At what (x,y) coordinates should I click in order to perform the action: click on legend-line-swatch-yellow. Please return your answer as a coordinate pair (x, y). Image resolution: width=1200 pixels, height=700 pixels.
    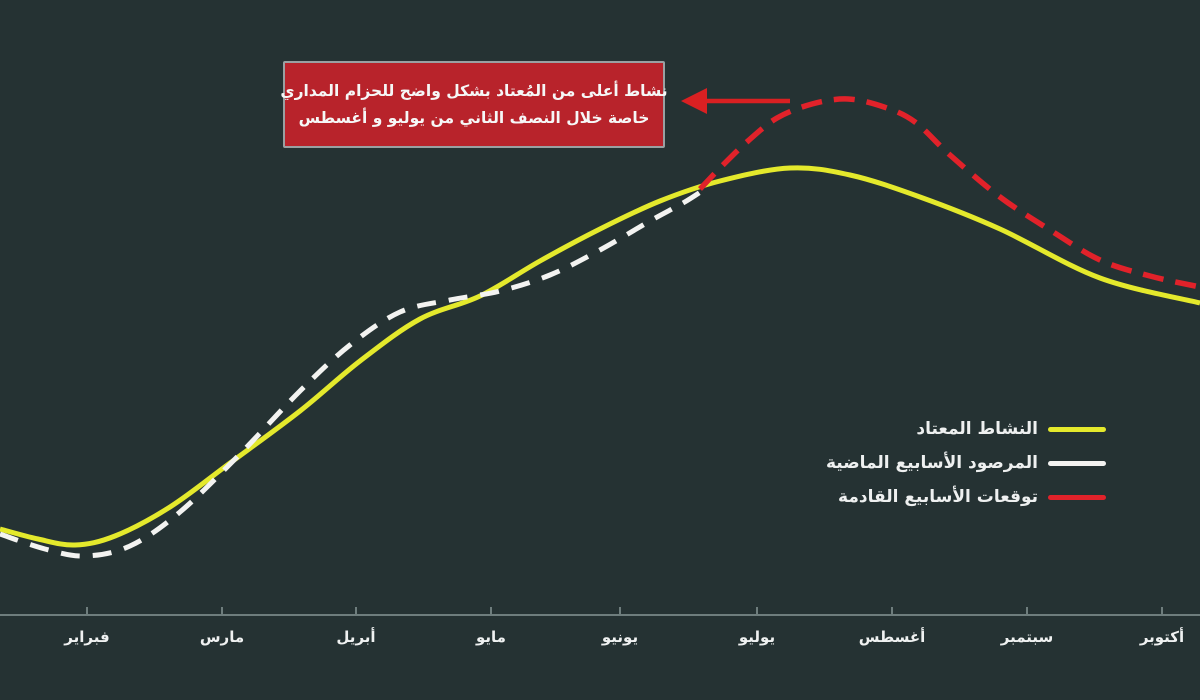
    Looking at the image, I should click on (1077, 429).